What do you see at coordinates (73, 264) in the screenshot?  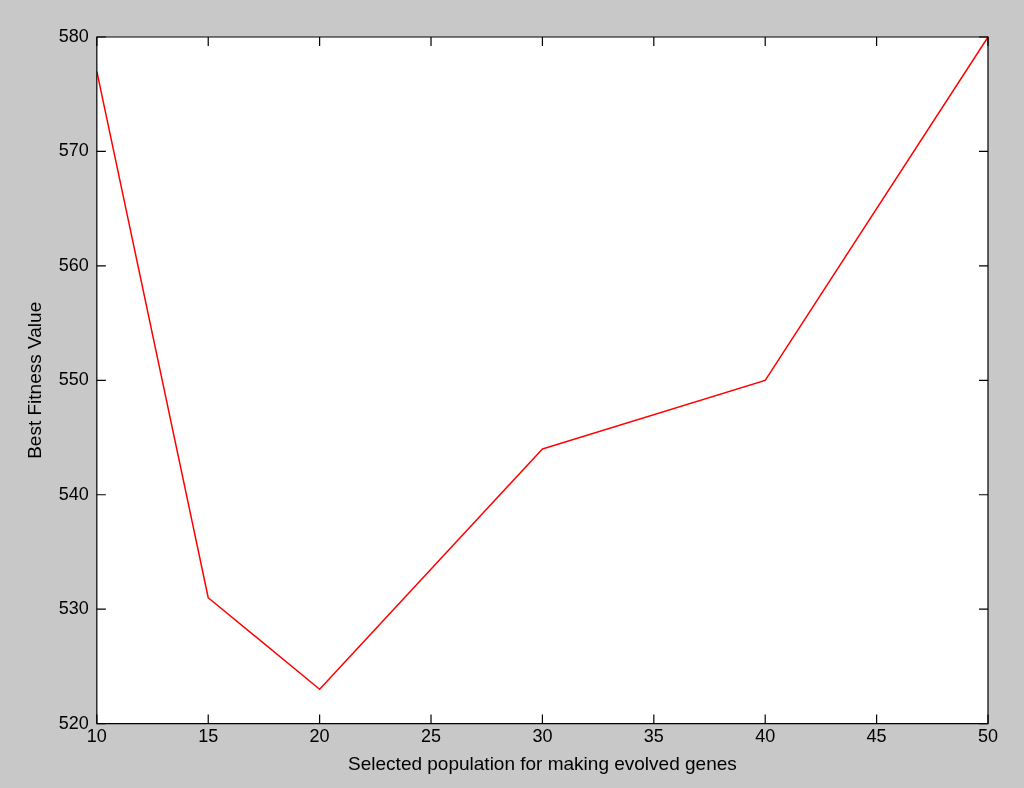 I see `y-tick-label: 560` at bounding box center [73, 264].